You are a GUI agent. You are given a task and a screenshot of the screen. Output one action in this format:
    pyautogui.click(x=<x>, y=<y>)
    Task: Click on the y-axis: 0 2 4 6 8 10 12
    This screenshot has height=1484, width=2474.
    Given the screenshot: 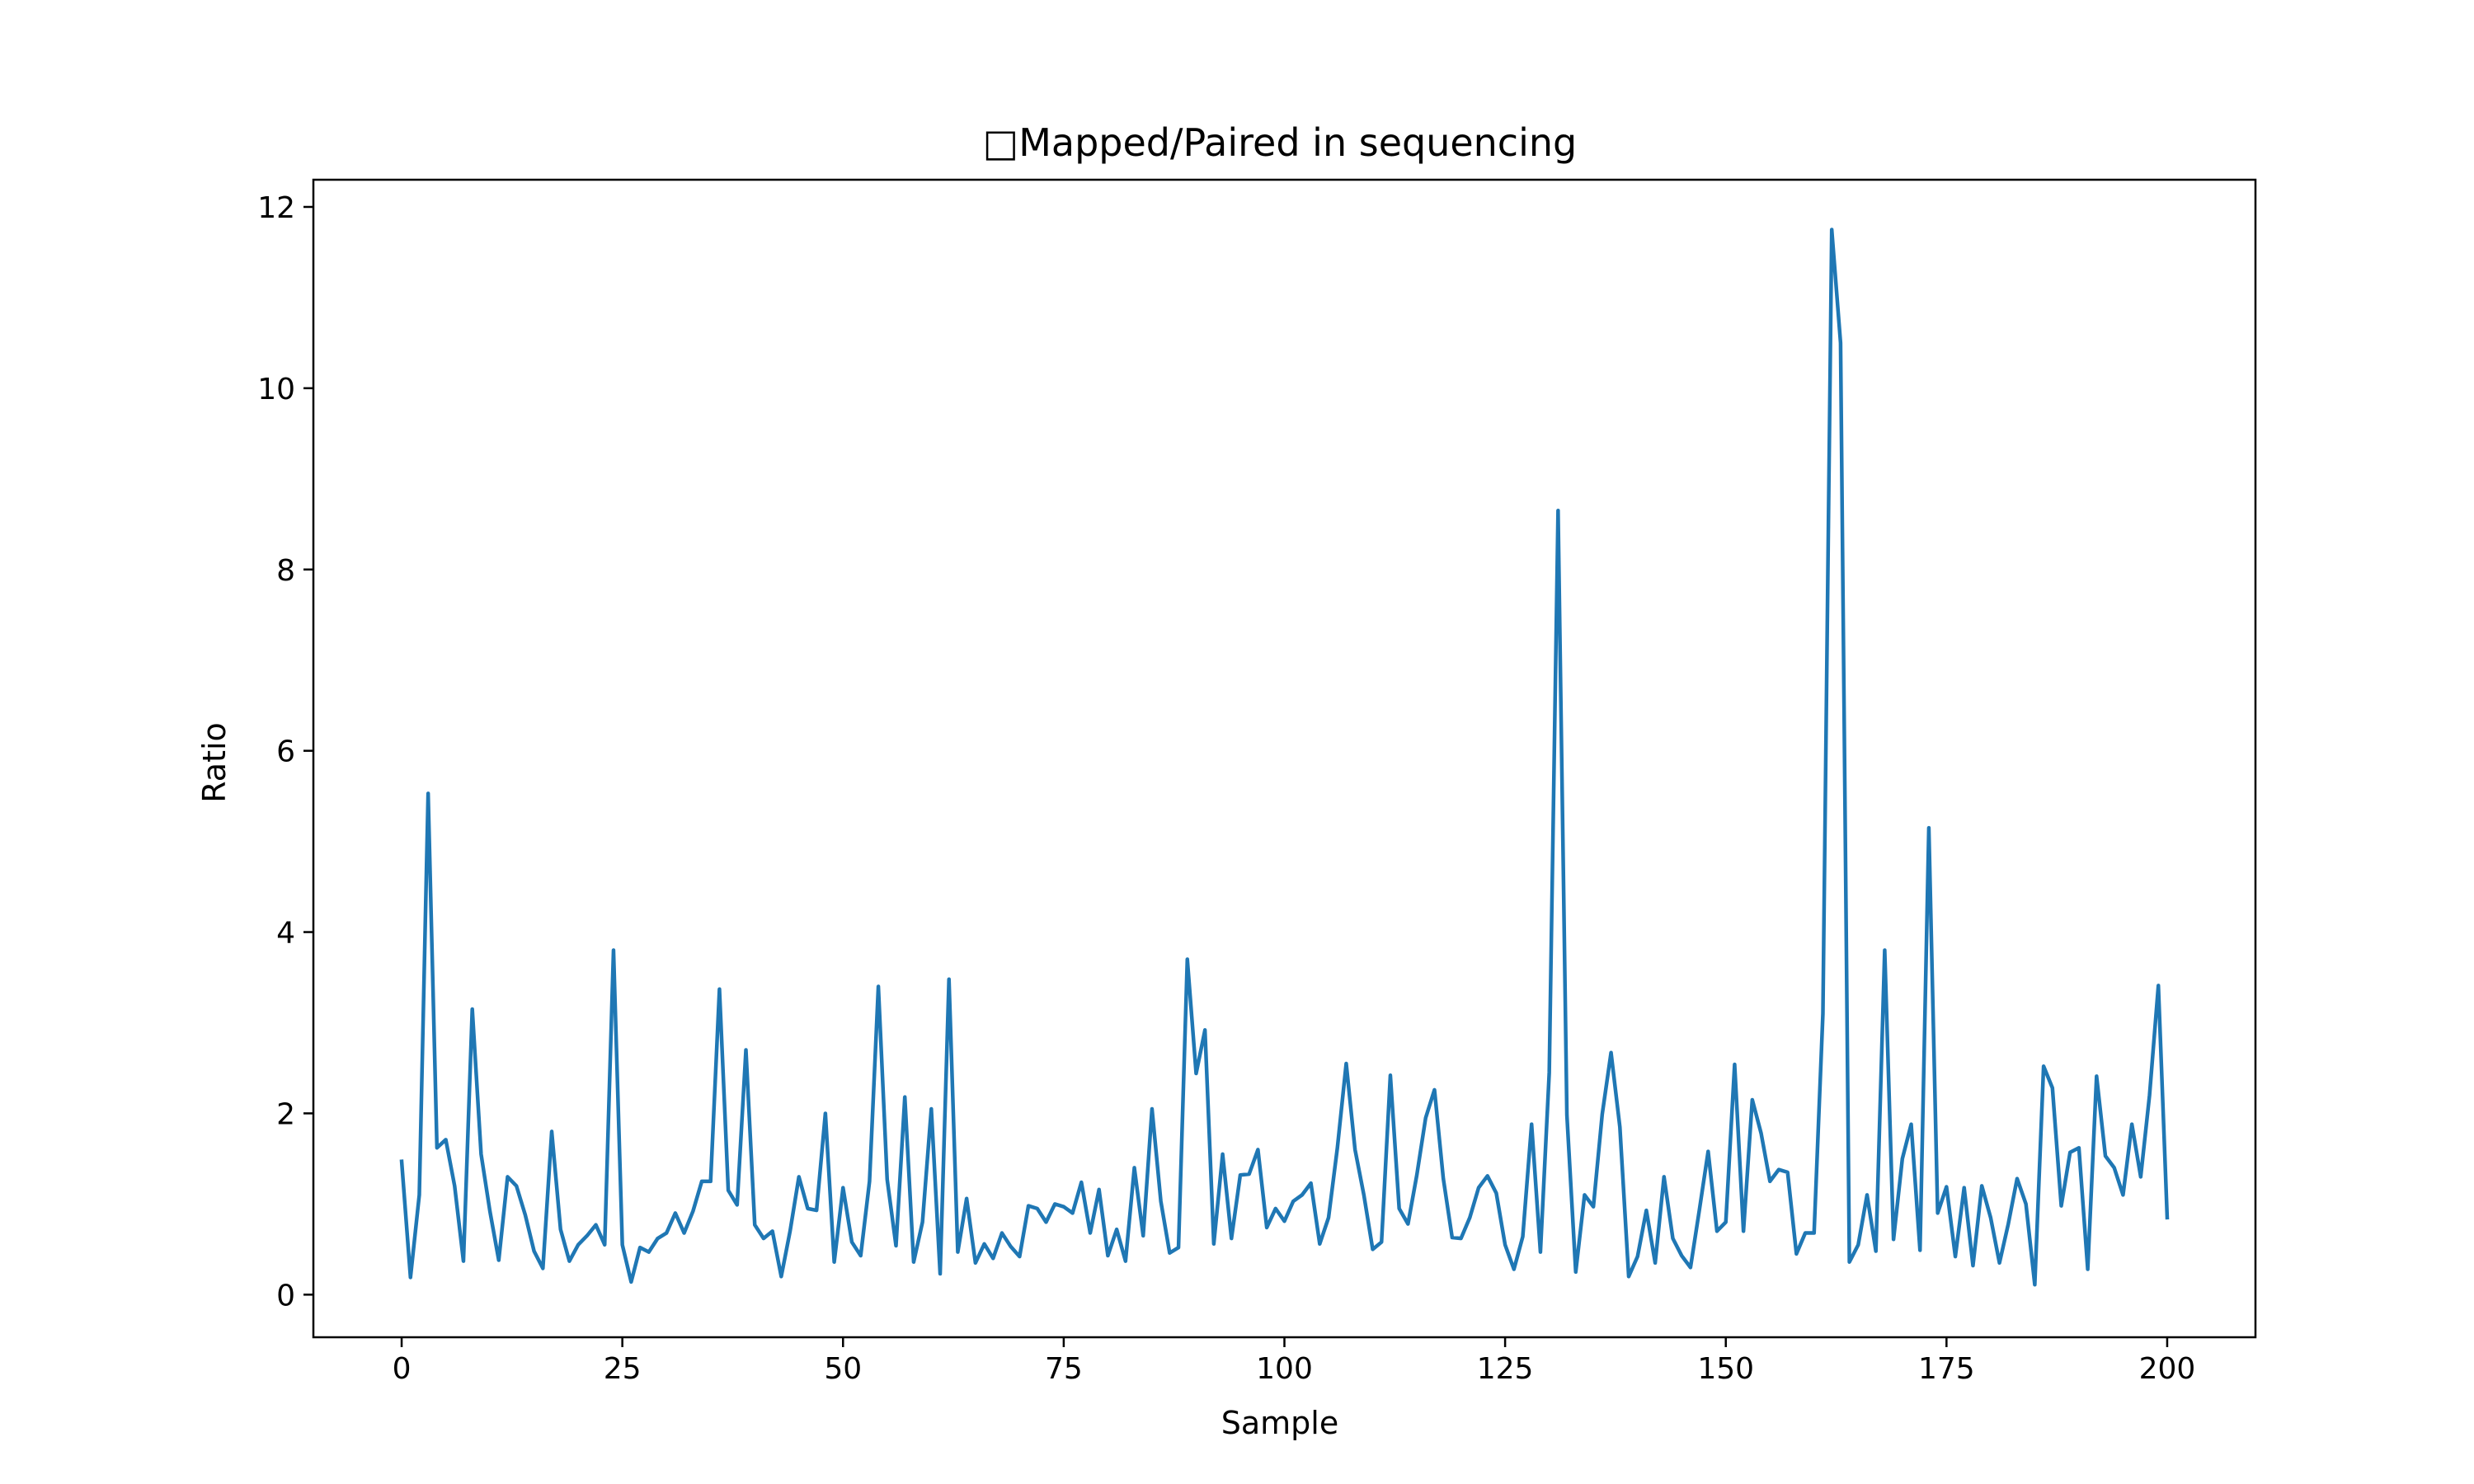 What is the action you would take?
    pyautogui.click(x=285, y=752)
    